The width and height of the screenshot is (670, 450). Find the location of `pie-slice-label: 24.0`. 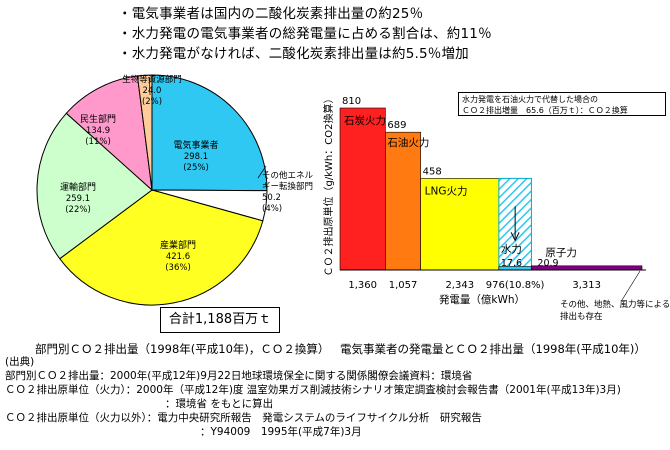

pie-slice-label: 24.0 is located at coordinates (152, 91).